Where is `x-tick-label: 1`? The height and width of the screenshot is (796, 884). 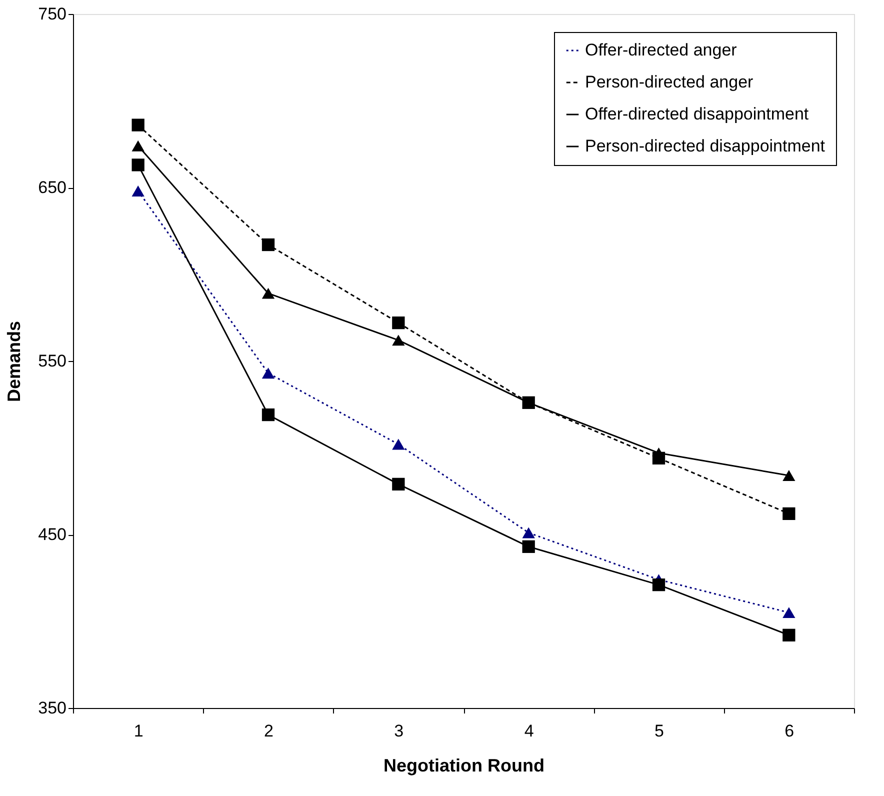 x-tick-label: 1 is located at coordinates (139, 731).